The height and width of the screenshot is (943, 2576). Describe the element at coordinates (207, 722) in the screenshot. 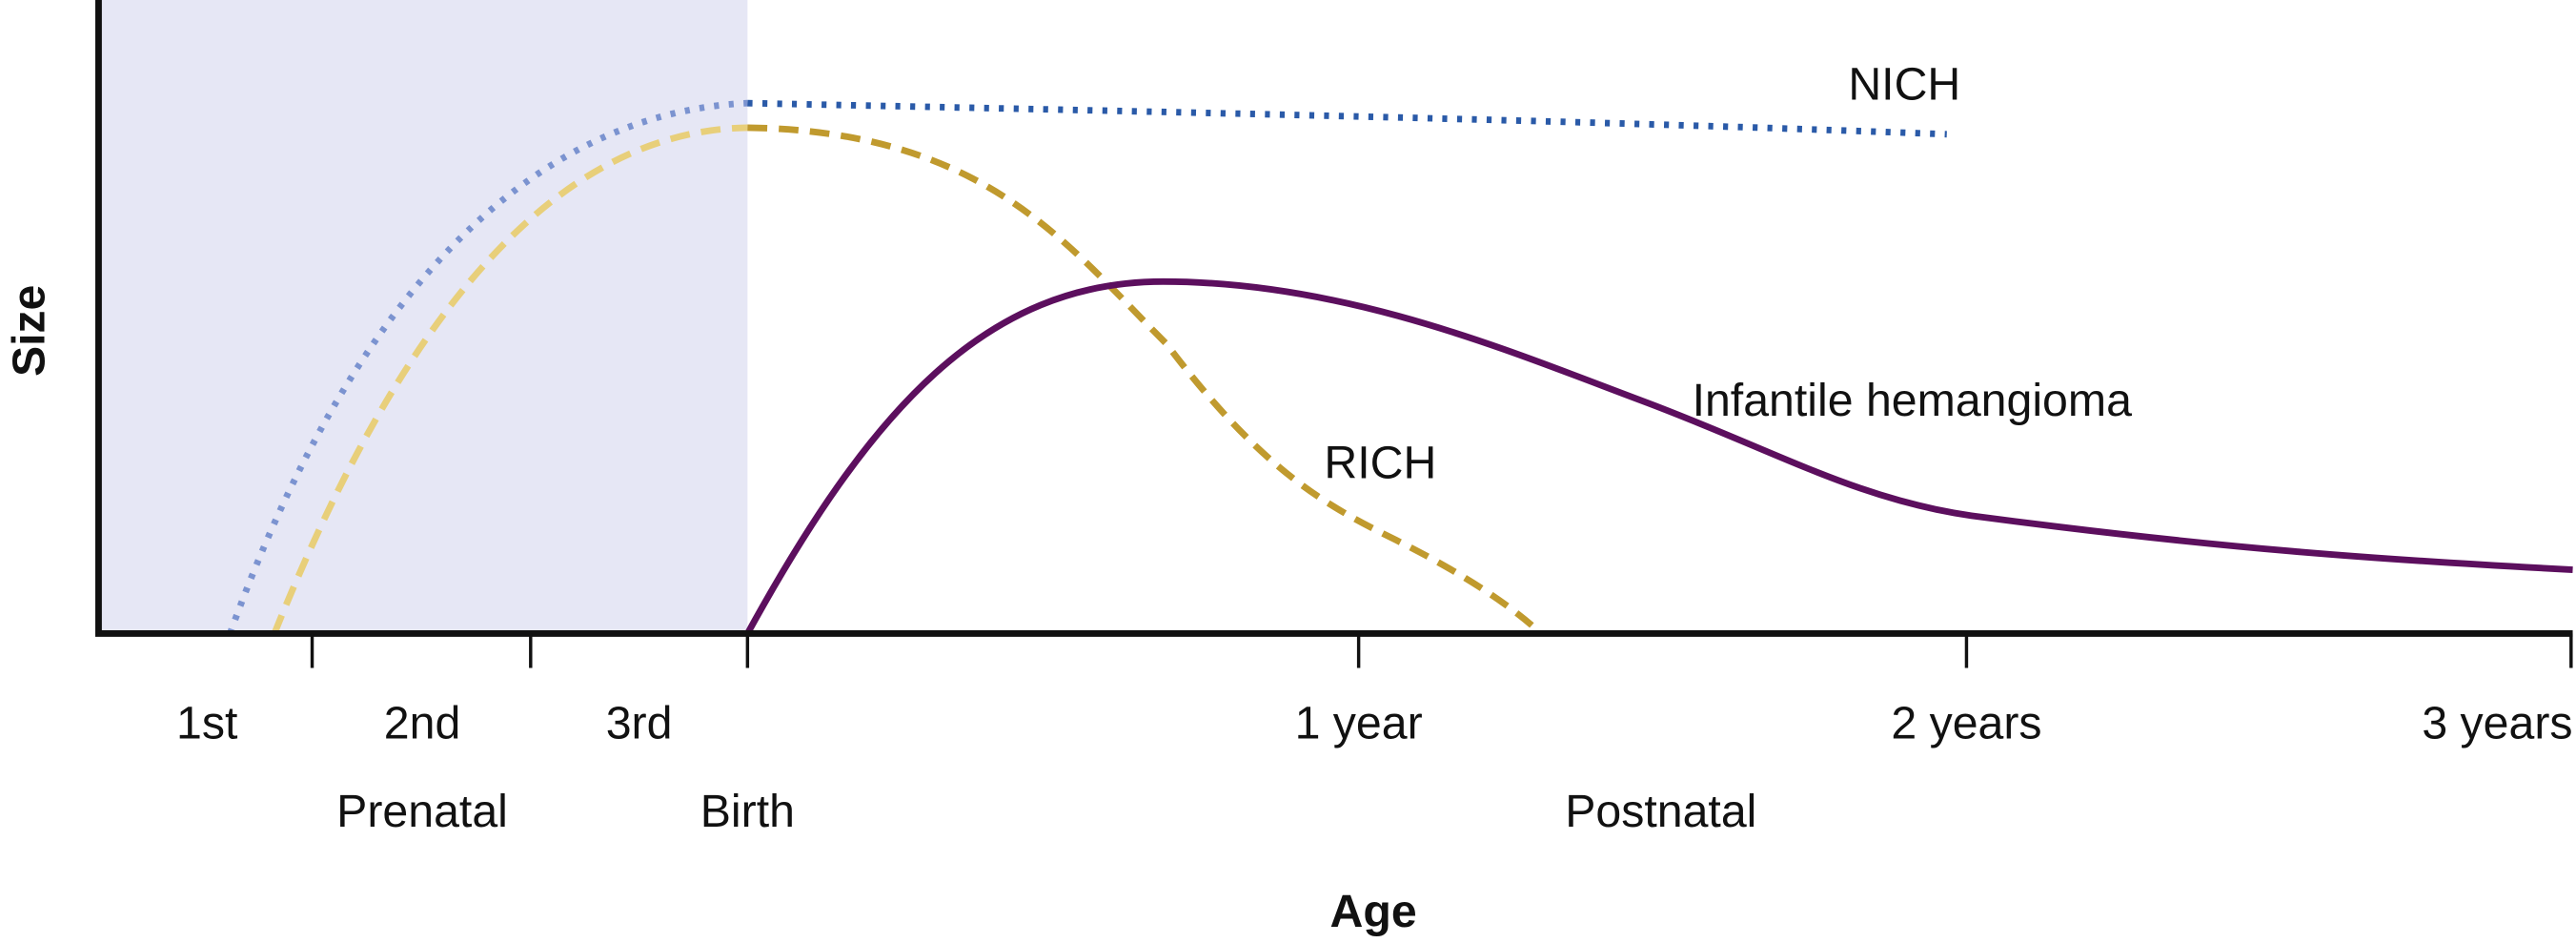

I see `tick-label: 1st` at that location.